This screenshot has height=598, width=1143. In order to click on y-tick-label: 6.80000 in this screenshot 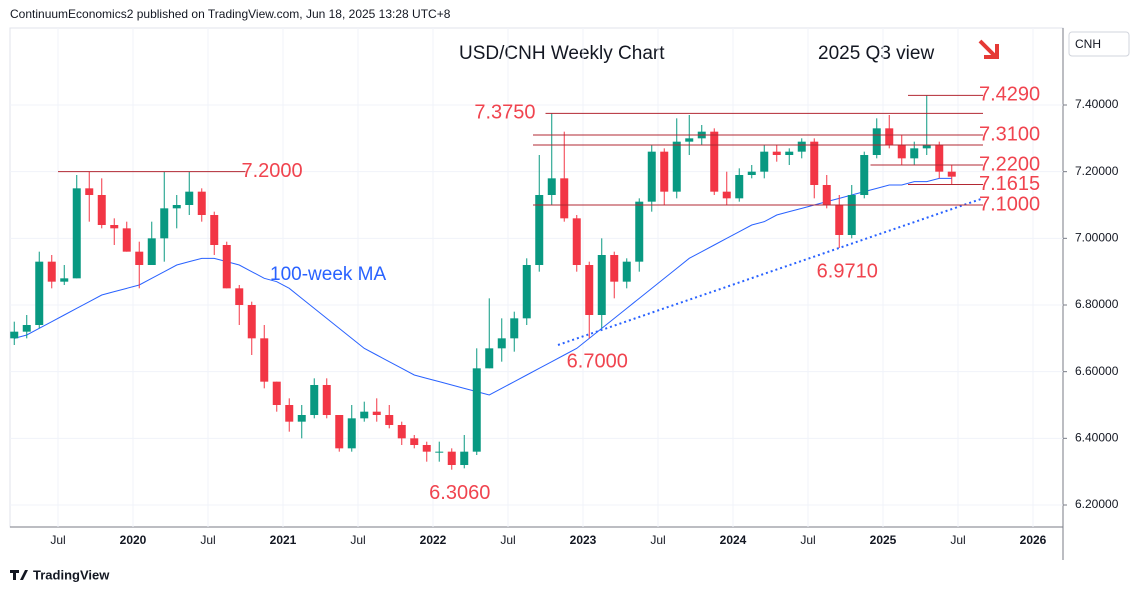, I will do `click(1097, 304)`.